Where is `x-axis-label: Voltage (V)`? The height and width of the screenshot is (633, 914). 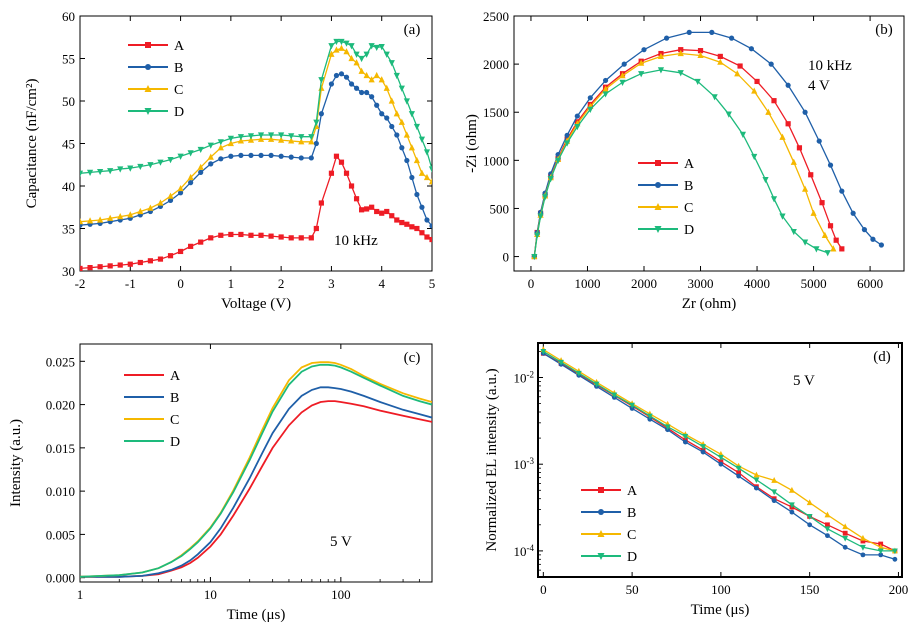 x-axis-label: Voltage (V) is located at coordinates (256, 304).